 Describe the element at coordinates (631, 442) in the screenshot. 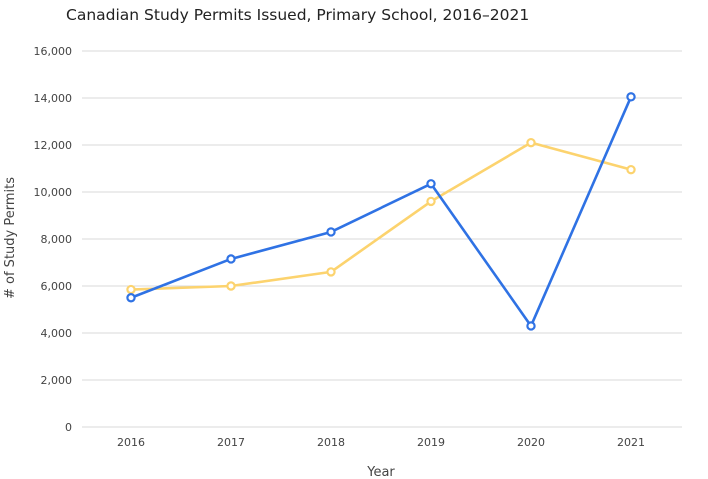

I see `x-tick-label: 2021` at that location.